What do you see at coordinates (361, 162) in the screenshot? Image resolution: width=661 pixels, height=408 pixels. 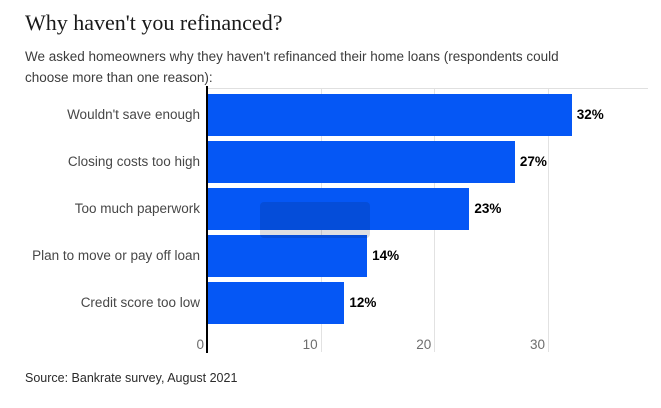 I see `bar-closing-costs-too-high` at bounding box center [361, 162].